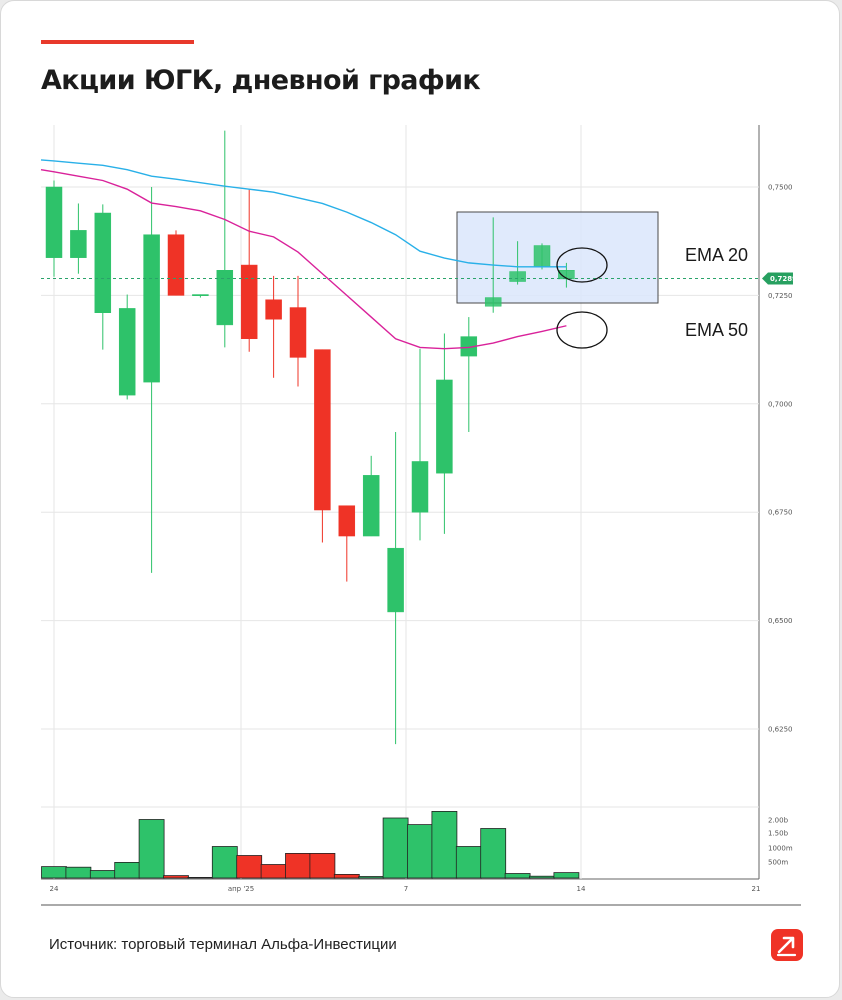  What do you see at coordinates (780, 730) in the screenshot?
I see `y-tick-label: 0,6250` at bounding box center [780, 730].